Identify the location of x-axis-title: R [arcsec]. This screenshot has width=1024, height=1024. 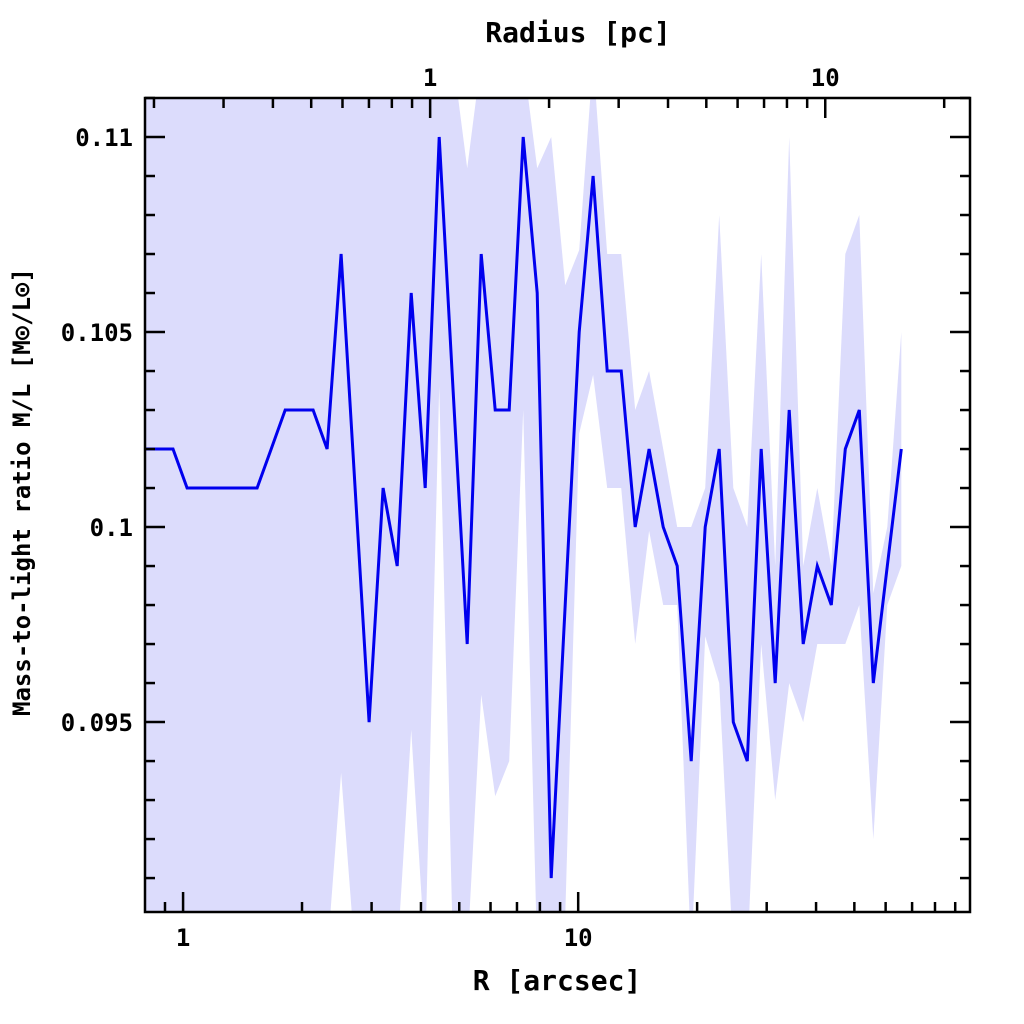
(557, 980).